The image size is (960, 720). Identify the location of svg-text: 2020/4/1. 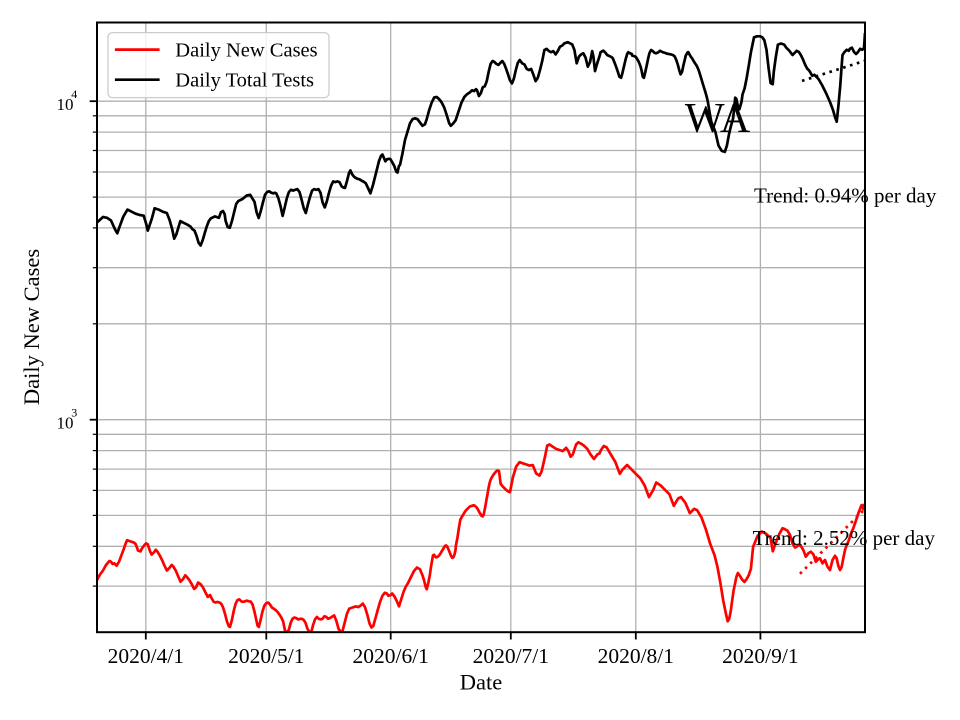
(146, 656).